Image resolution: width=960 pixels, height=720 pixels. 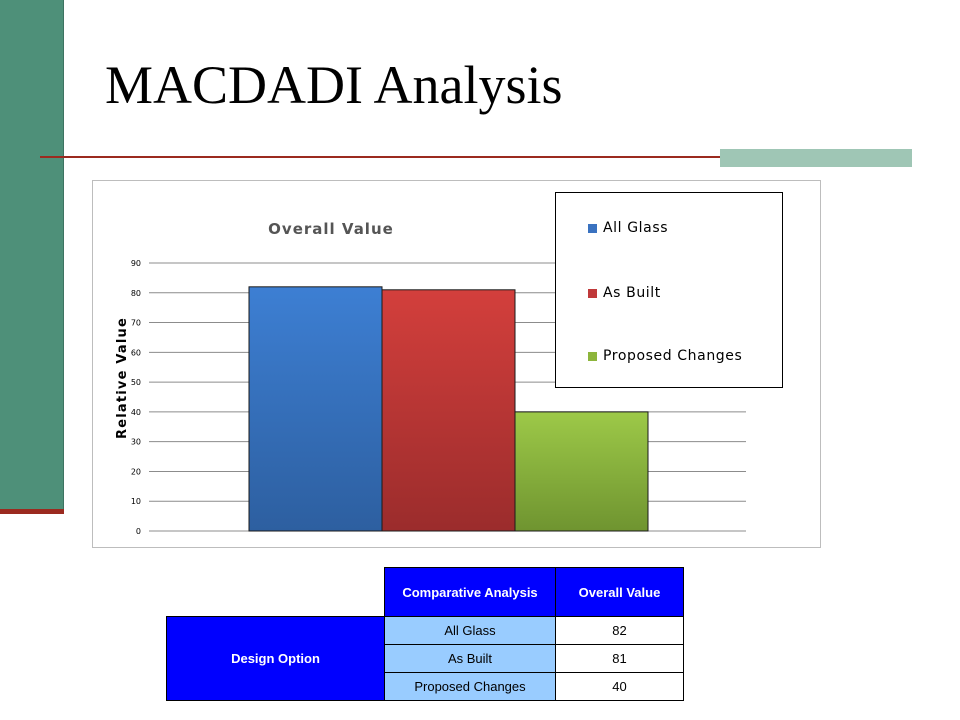 What do you see at coordinates (315, 409) in the screenshot?
I see `bar-all-glass` at bounding box center [315, 409].